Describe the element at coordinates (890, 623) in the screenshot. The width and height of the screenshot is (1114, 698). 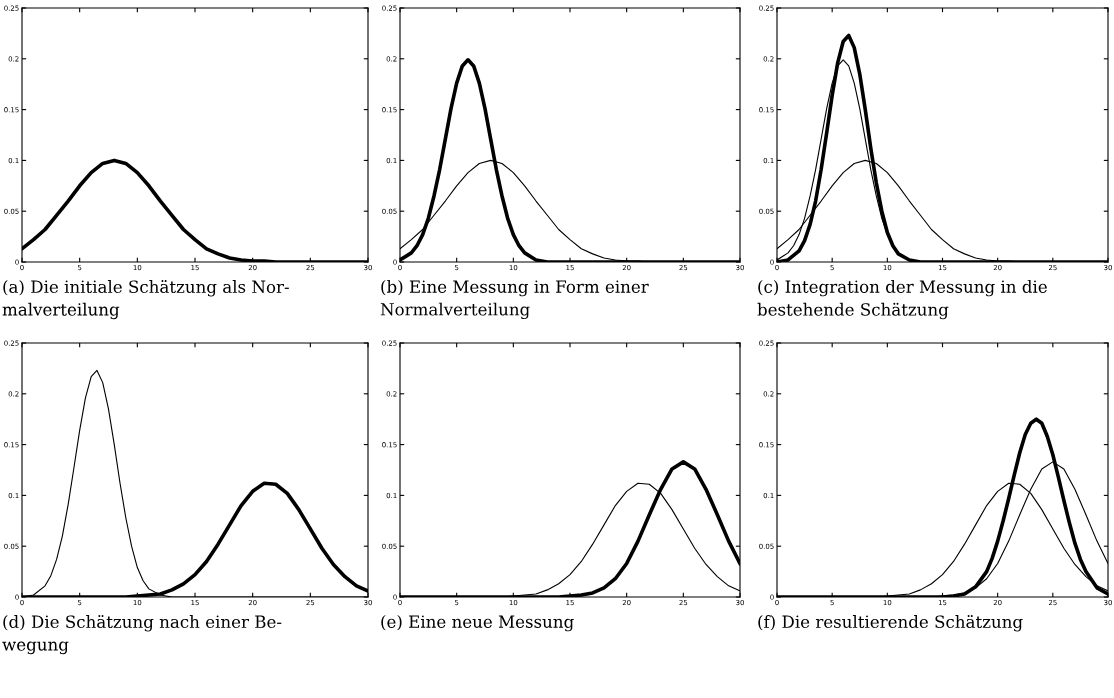
I see `text: (f) Die resultierende Schätzung` at that location.